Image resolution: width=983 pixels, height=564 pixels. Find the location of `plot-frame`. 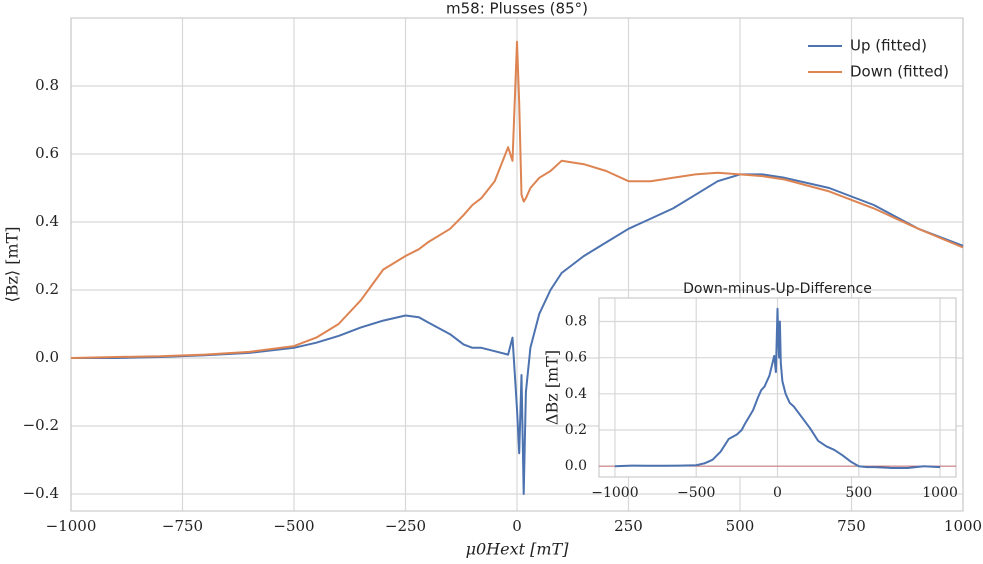

plot-frame is located at coordinates (777, 387).